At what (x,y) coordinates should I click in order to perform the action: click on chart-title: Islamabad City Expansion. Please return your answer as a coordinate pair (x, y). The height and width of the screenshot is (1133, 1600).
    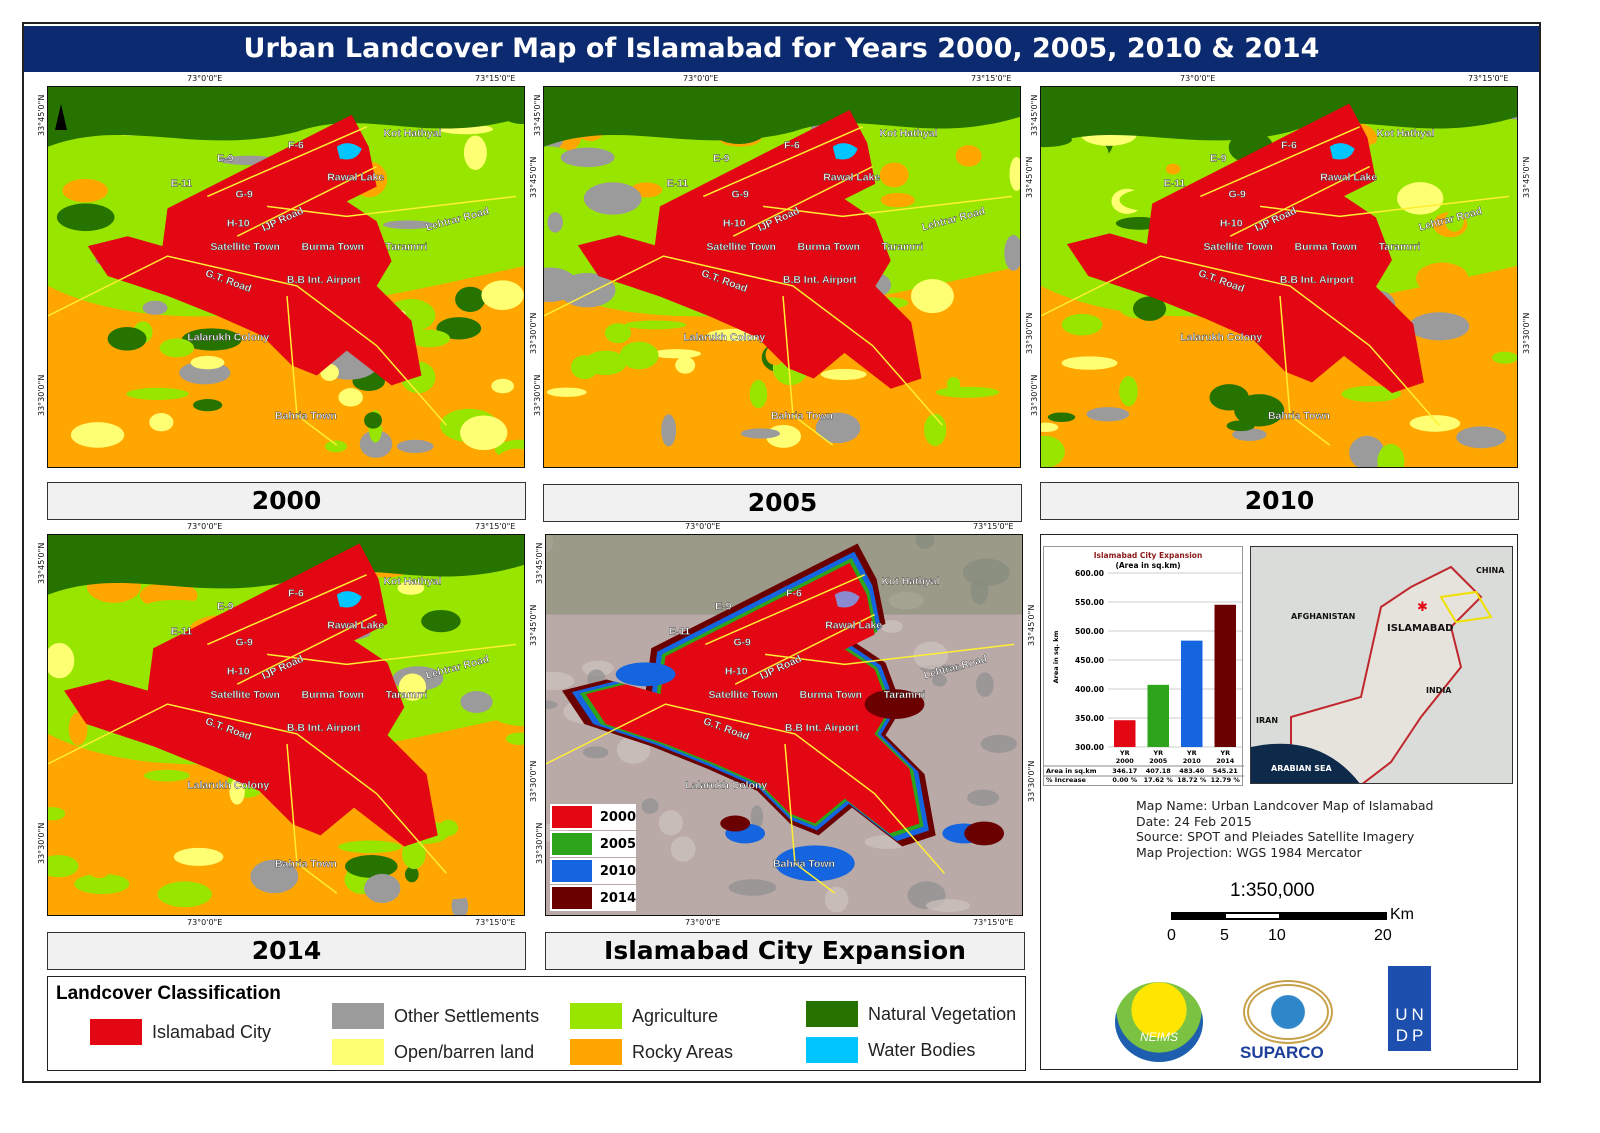
    Looking at the image, I should click on (1148, 555).